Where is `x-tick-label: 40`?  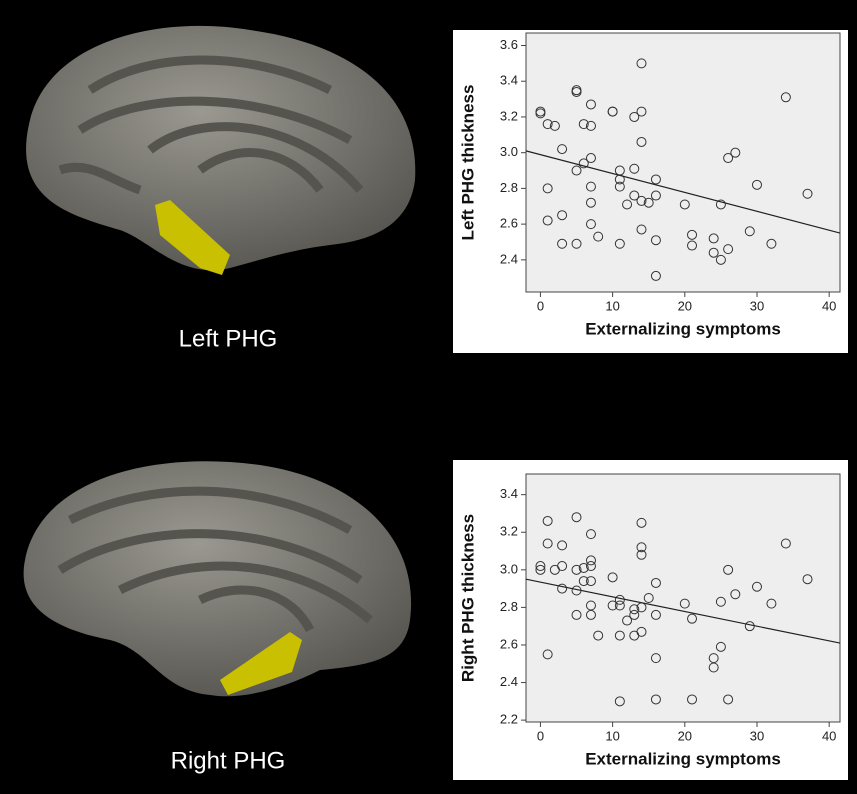 x-tick-label: 40 is located at coordinates (829, 735).